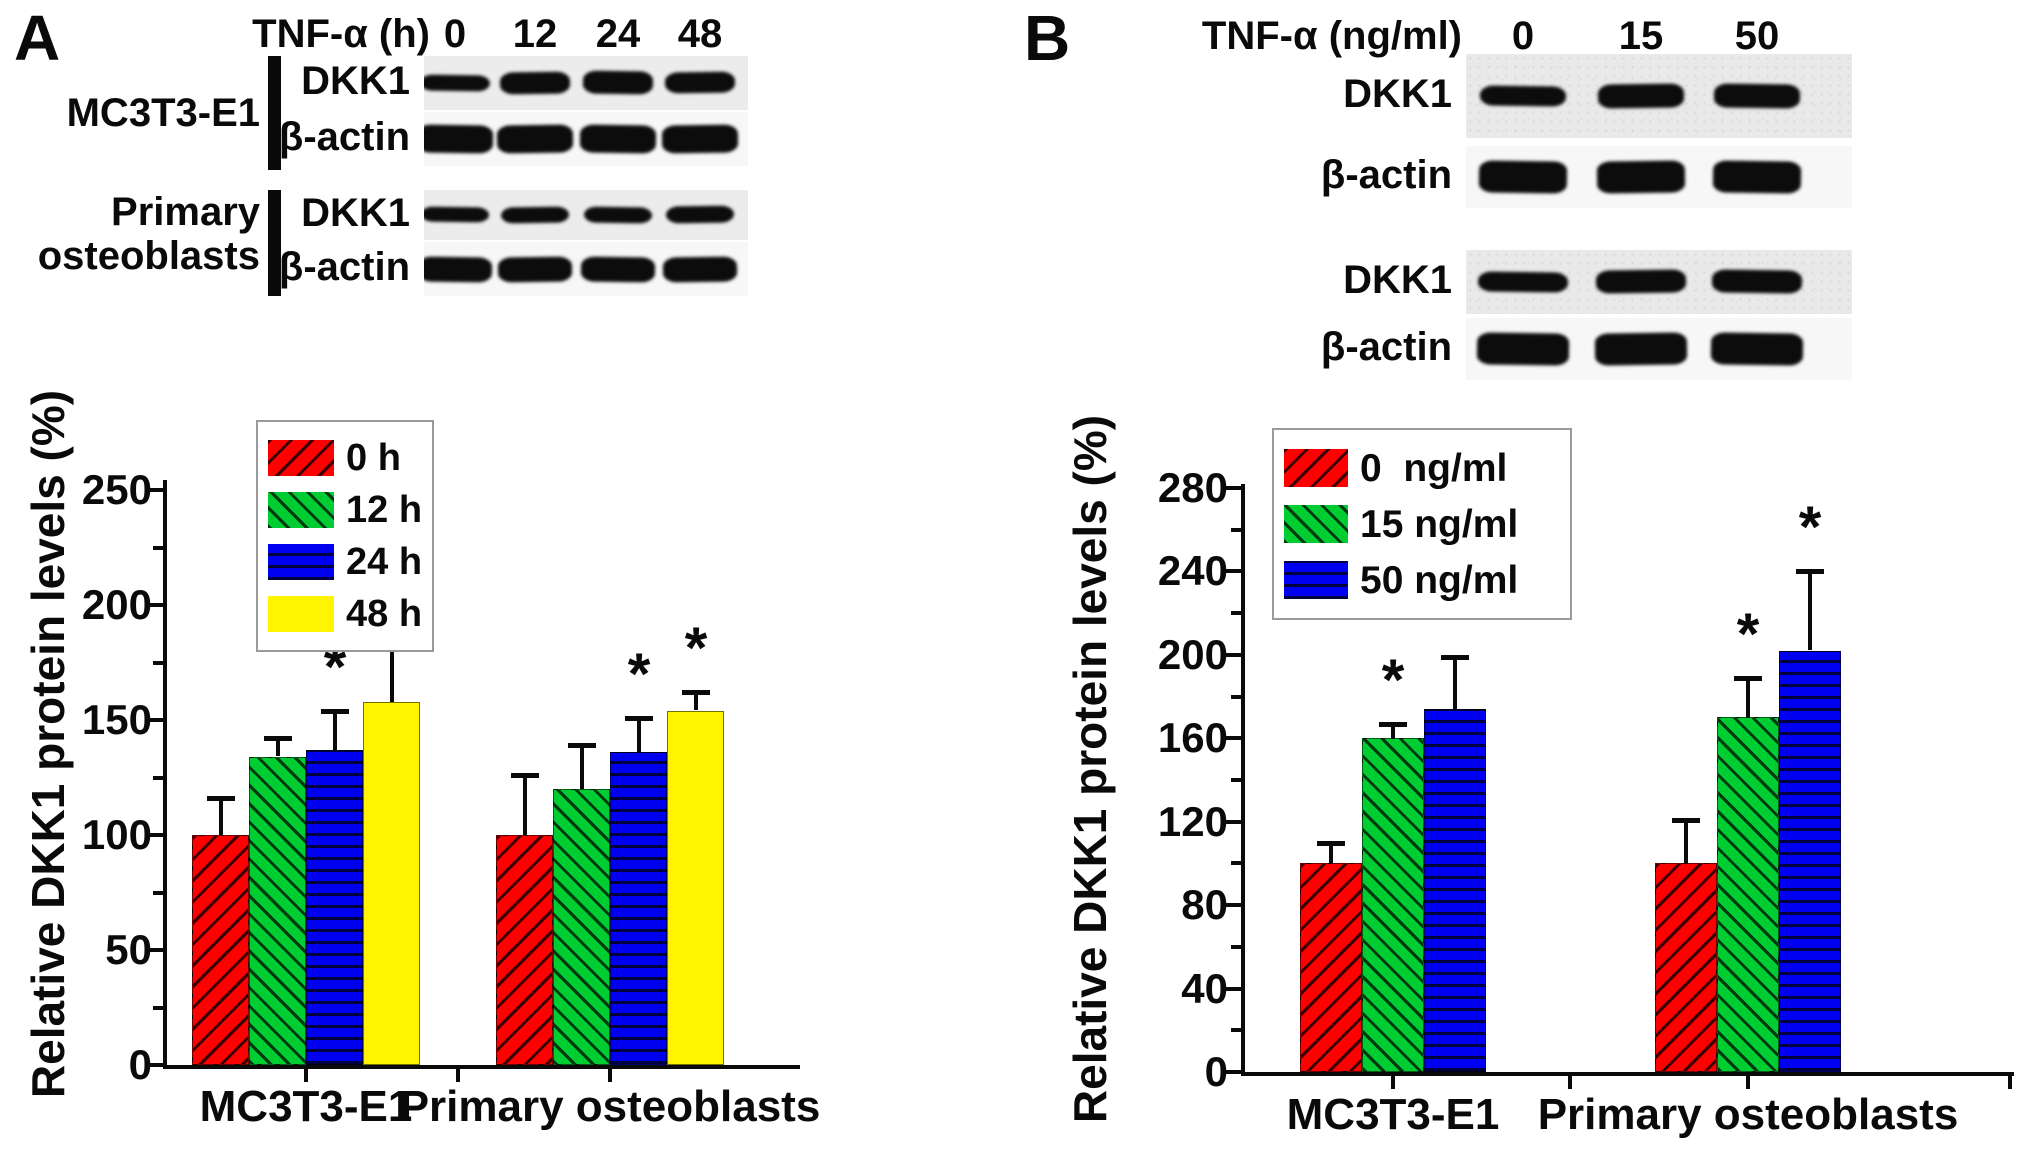 The image size is (2031, 1155). I want to click on legend-row: 15 ng/ml, so click(1422, 524).